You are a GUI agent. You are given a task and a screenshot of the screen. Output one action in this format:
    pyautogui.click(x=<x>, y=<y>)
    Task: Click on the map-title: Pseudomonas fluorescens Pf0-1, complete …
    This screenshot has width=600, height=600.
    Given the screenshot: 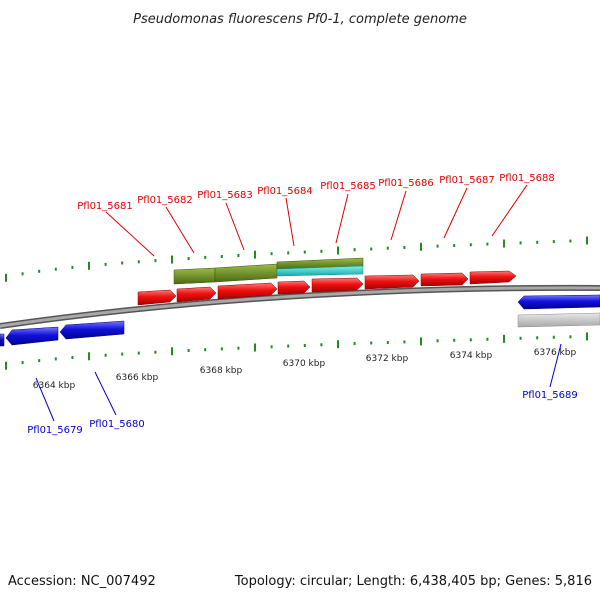 What is the action you would take?
    pyautogui.click(x=300, y=19)
    